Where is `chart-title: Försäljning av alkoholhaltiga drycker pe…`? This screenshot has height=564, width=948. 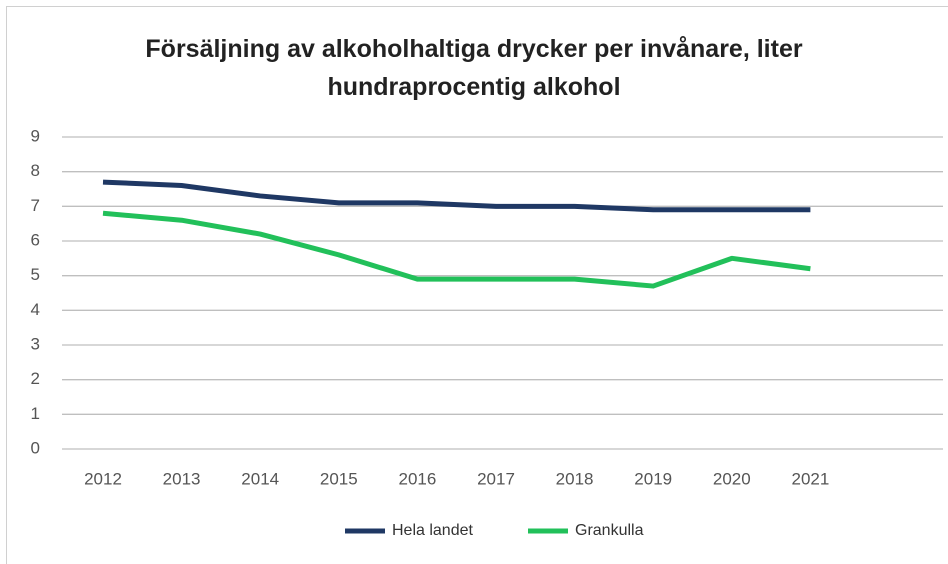
chart-title: Försäljning av alkoholhaltiga drycker pe… is located at coordinates (474, 68).